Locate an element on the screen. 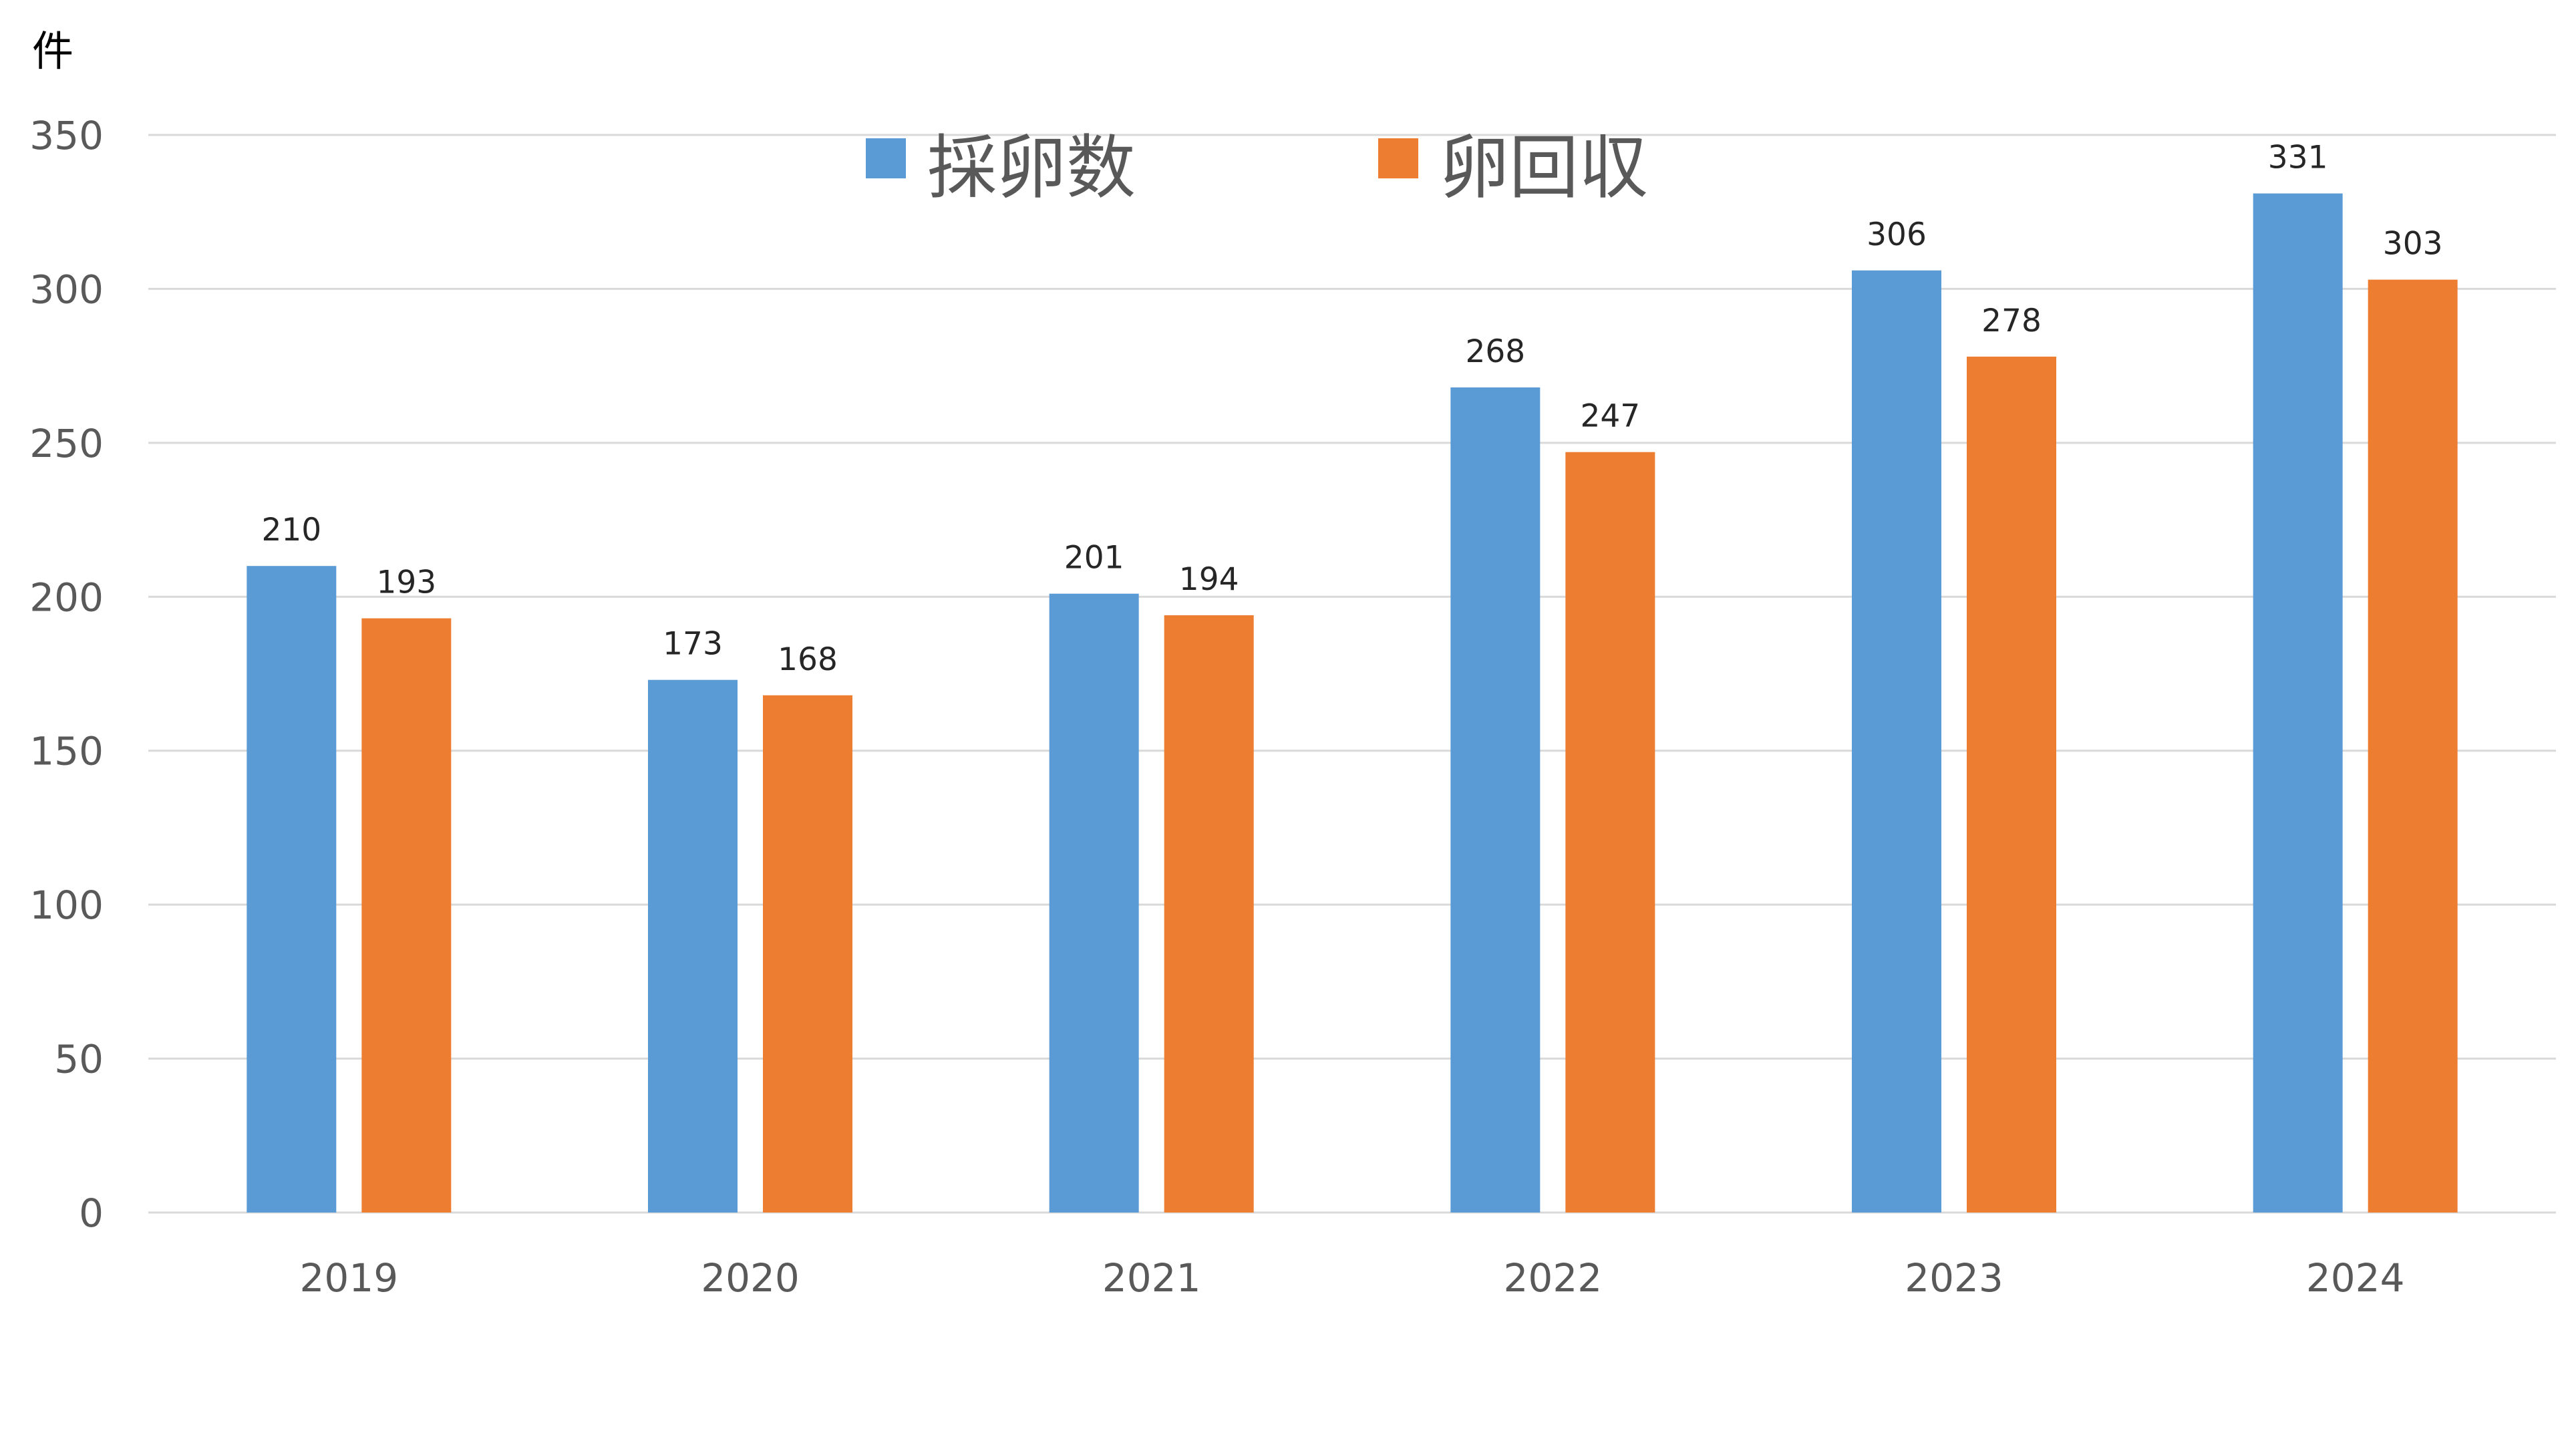 The width and height of the screenshot is (2576, 1443). data-label: 194 is located at coordinates (1209, 579).